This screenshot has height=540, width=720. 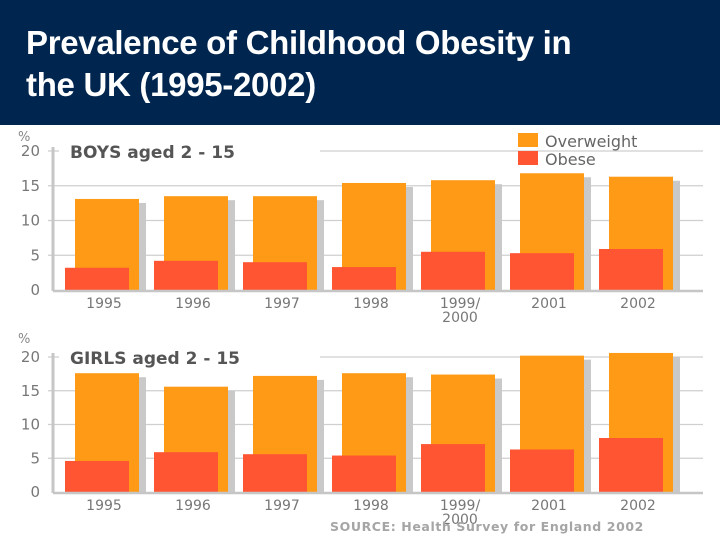 What do you see at coordinates (528, 158) in the screenshot?
I see `legend-swatch-obese` at bounding box center [528, 158].